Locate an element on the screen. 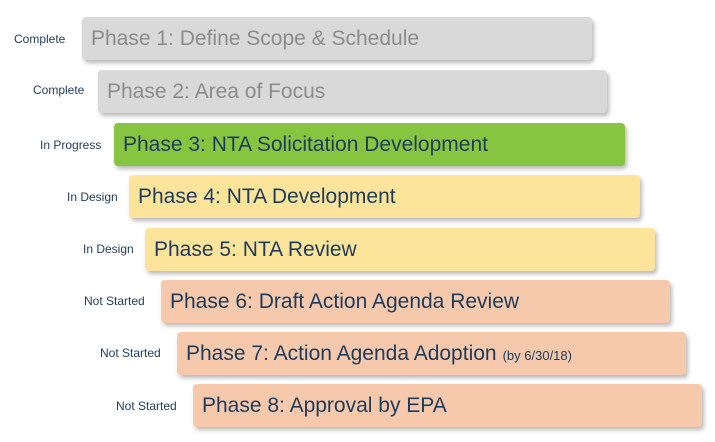 This screenshot has height=442, width=715. phase-bar-2: Phase 2: Area of Focus is located at coordinates (352, 91).